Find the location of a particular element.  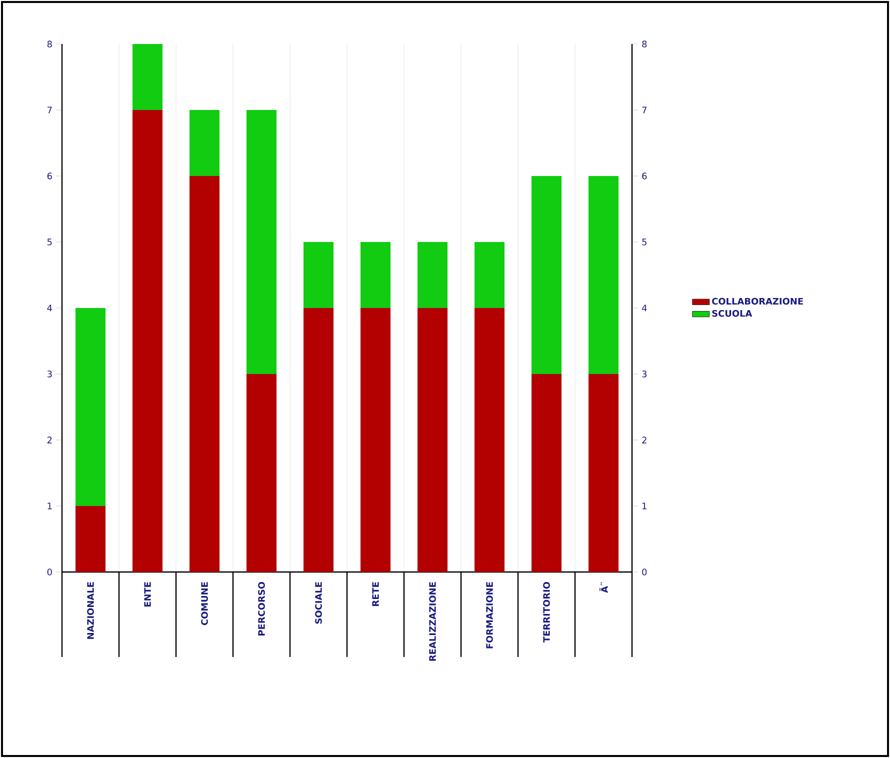

y-tick-label: 5 is located at coordinates (644, 242).